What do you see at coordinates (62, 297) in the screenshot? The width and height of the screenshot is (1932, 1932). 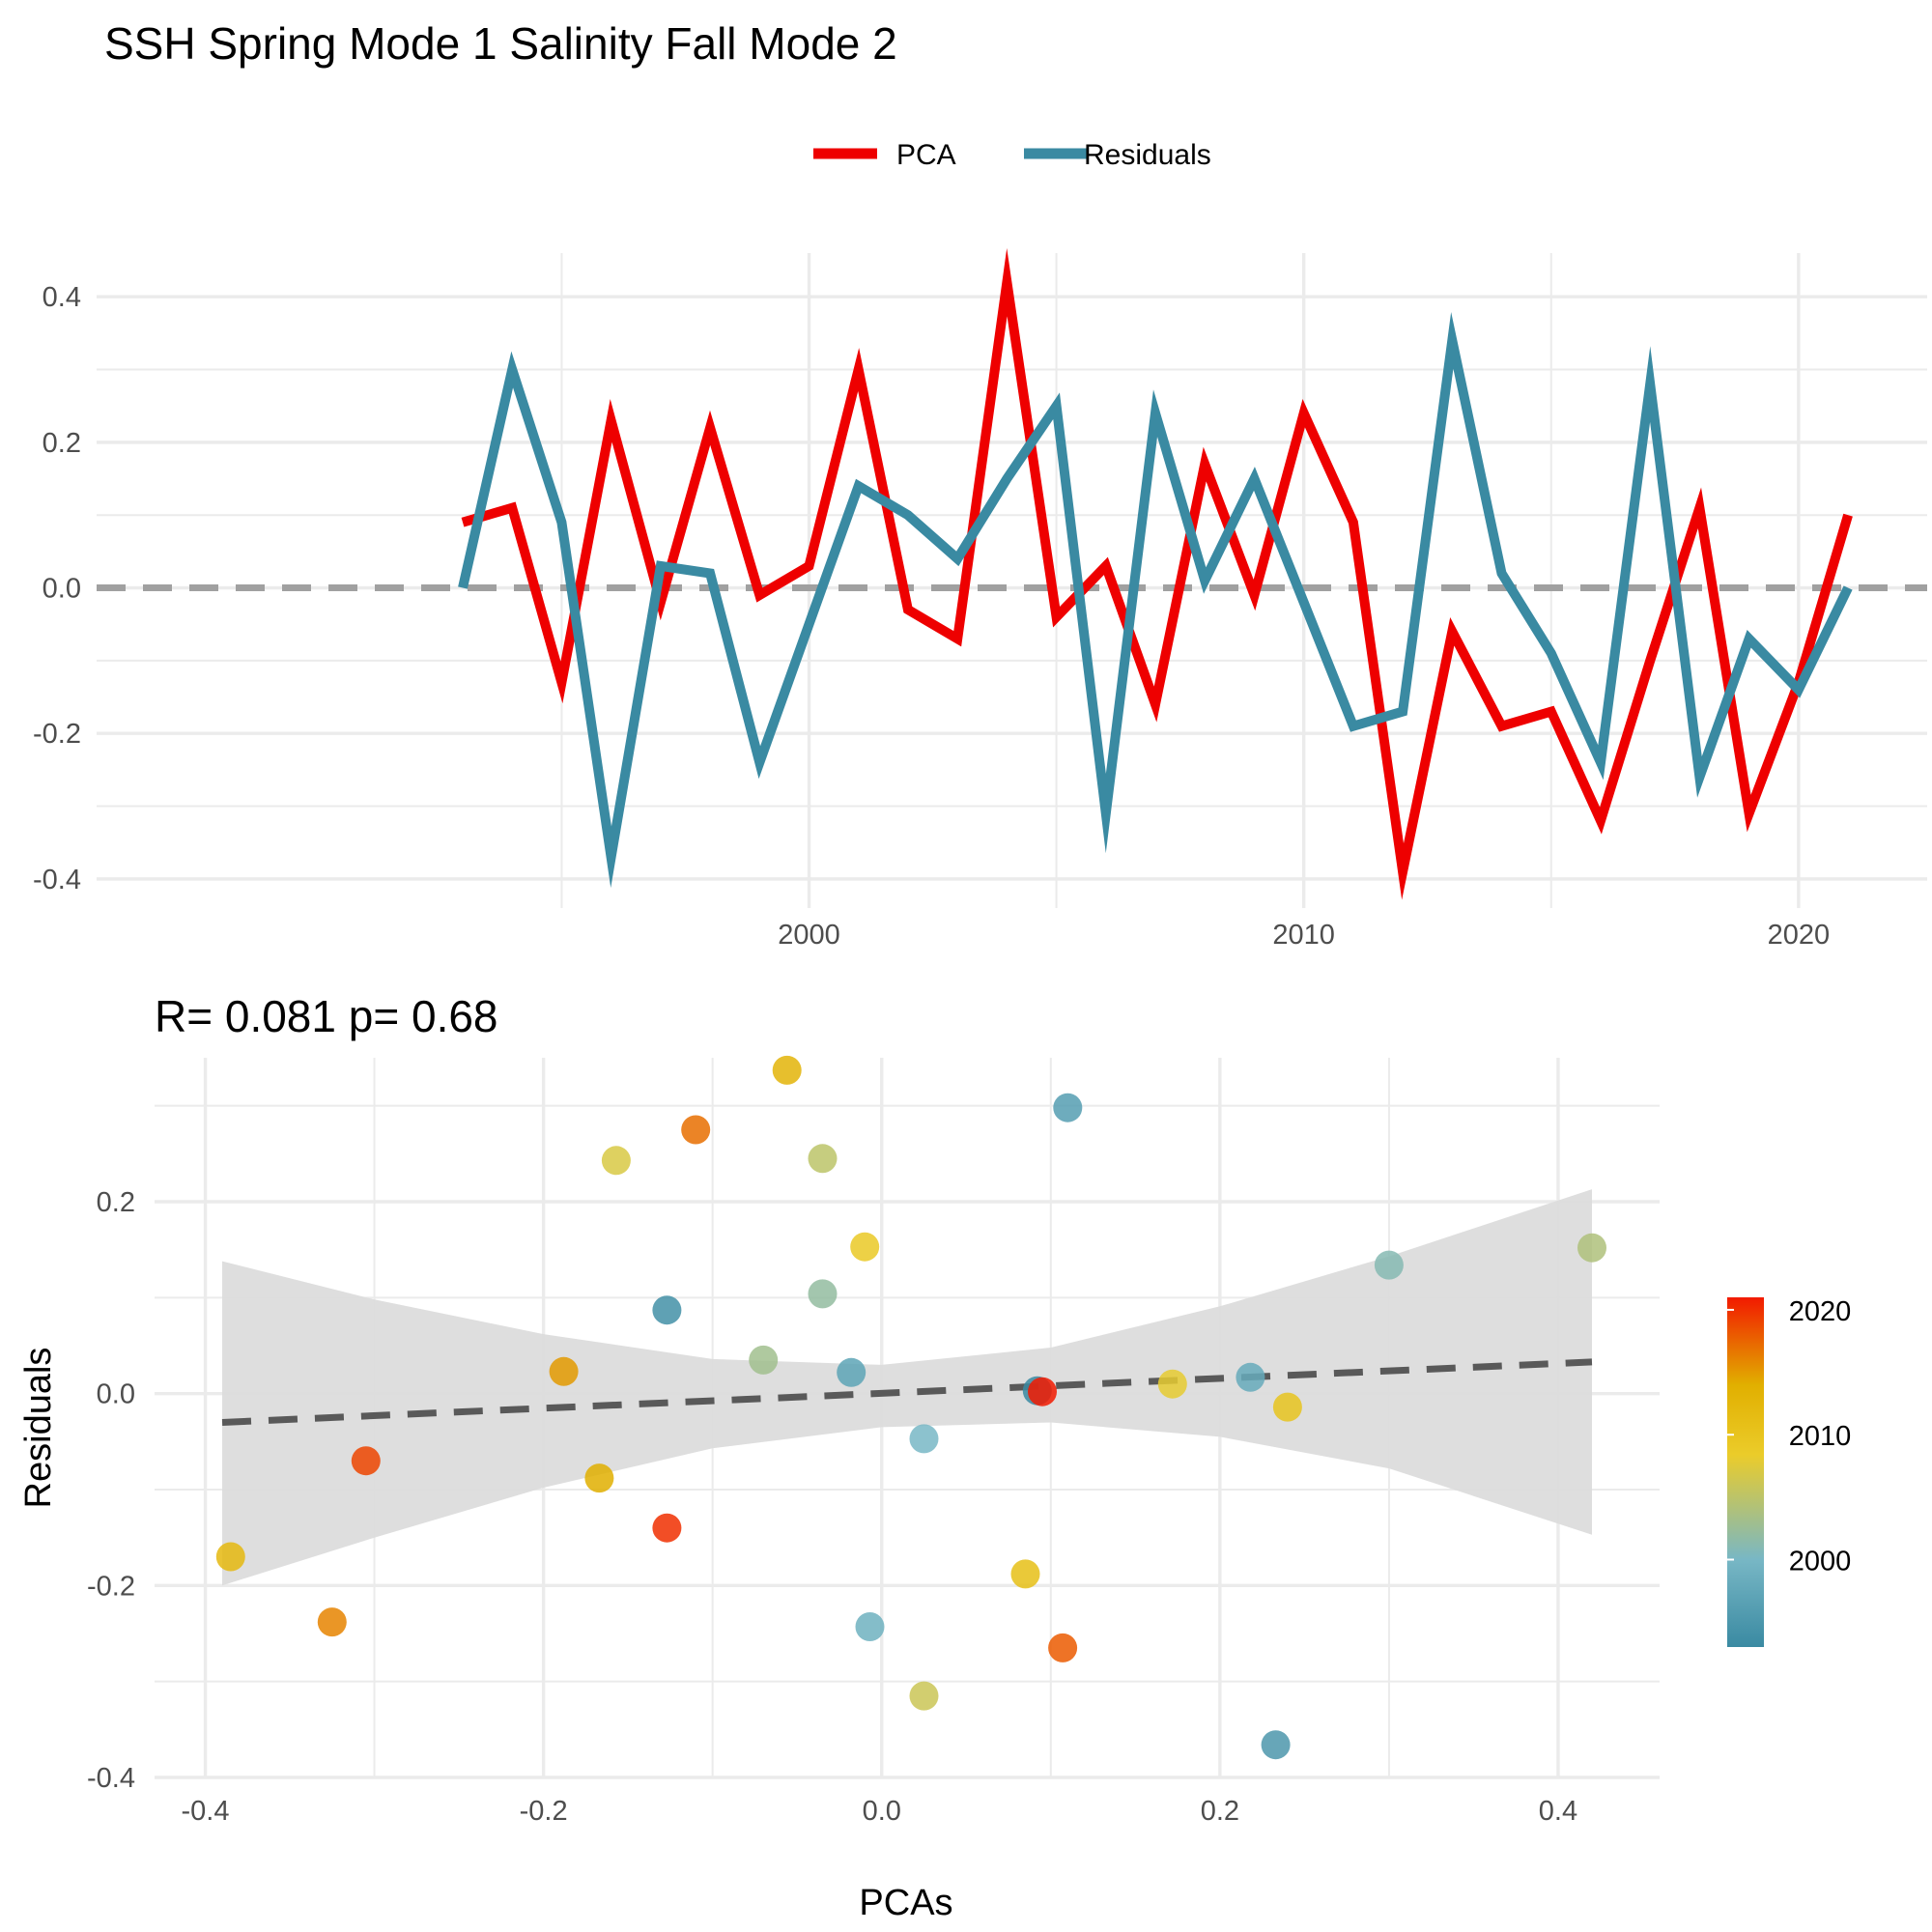 I see `line-y-tick-label: 0.4` at bounding box center [62, 297].